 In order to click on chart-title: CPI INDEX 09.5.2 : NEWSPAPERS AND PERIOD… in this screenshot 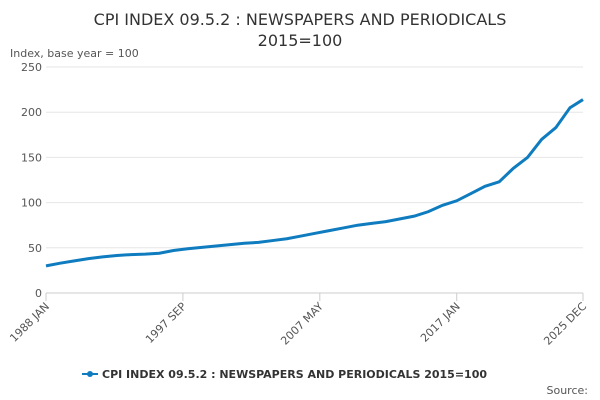, I will do `click(300, 19)`.